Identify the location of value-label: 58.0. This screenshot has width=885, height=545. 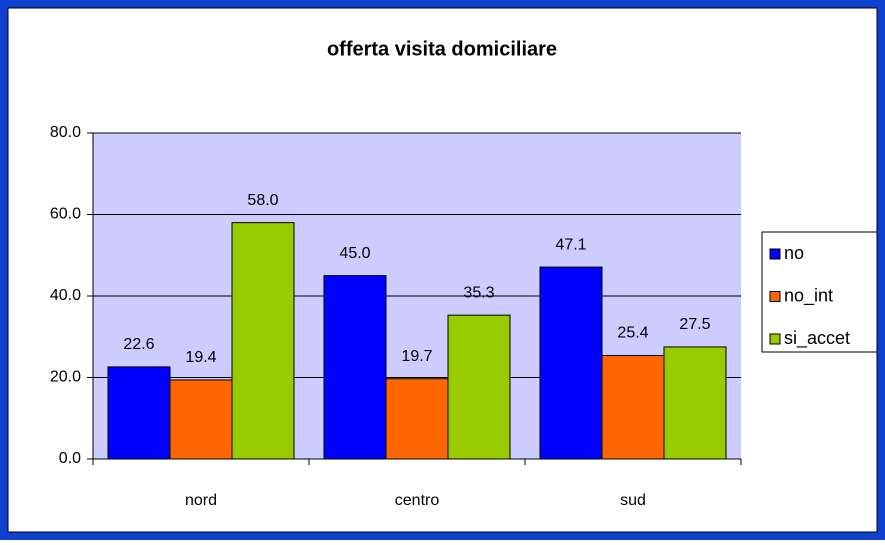
(262, 200).